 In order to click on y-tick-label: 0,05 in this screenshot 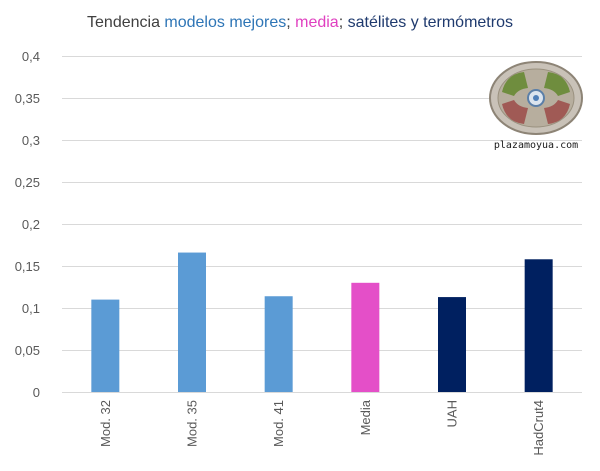, I will do `click(27, 350)`.